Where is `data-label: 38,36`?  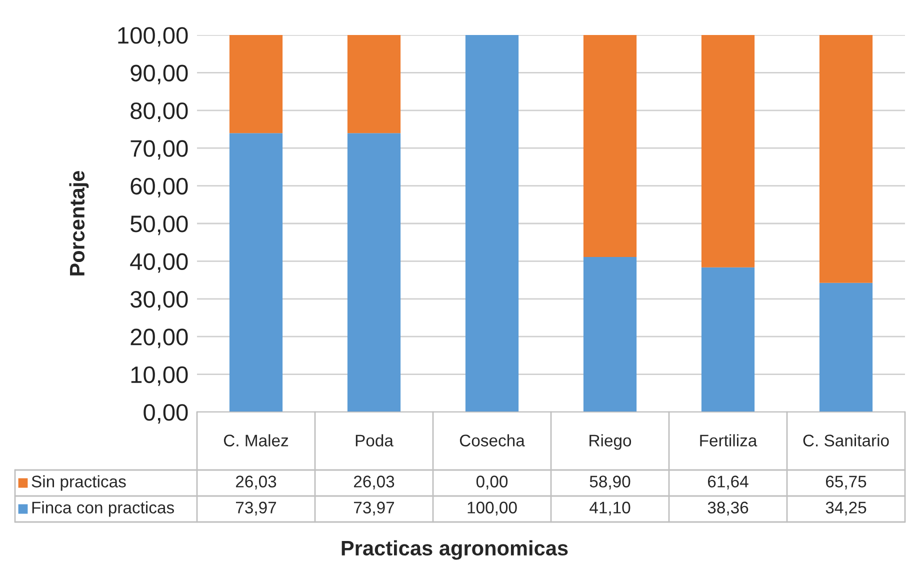 data-label: 38,36 is located at coordinates (728, 509).